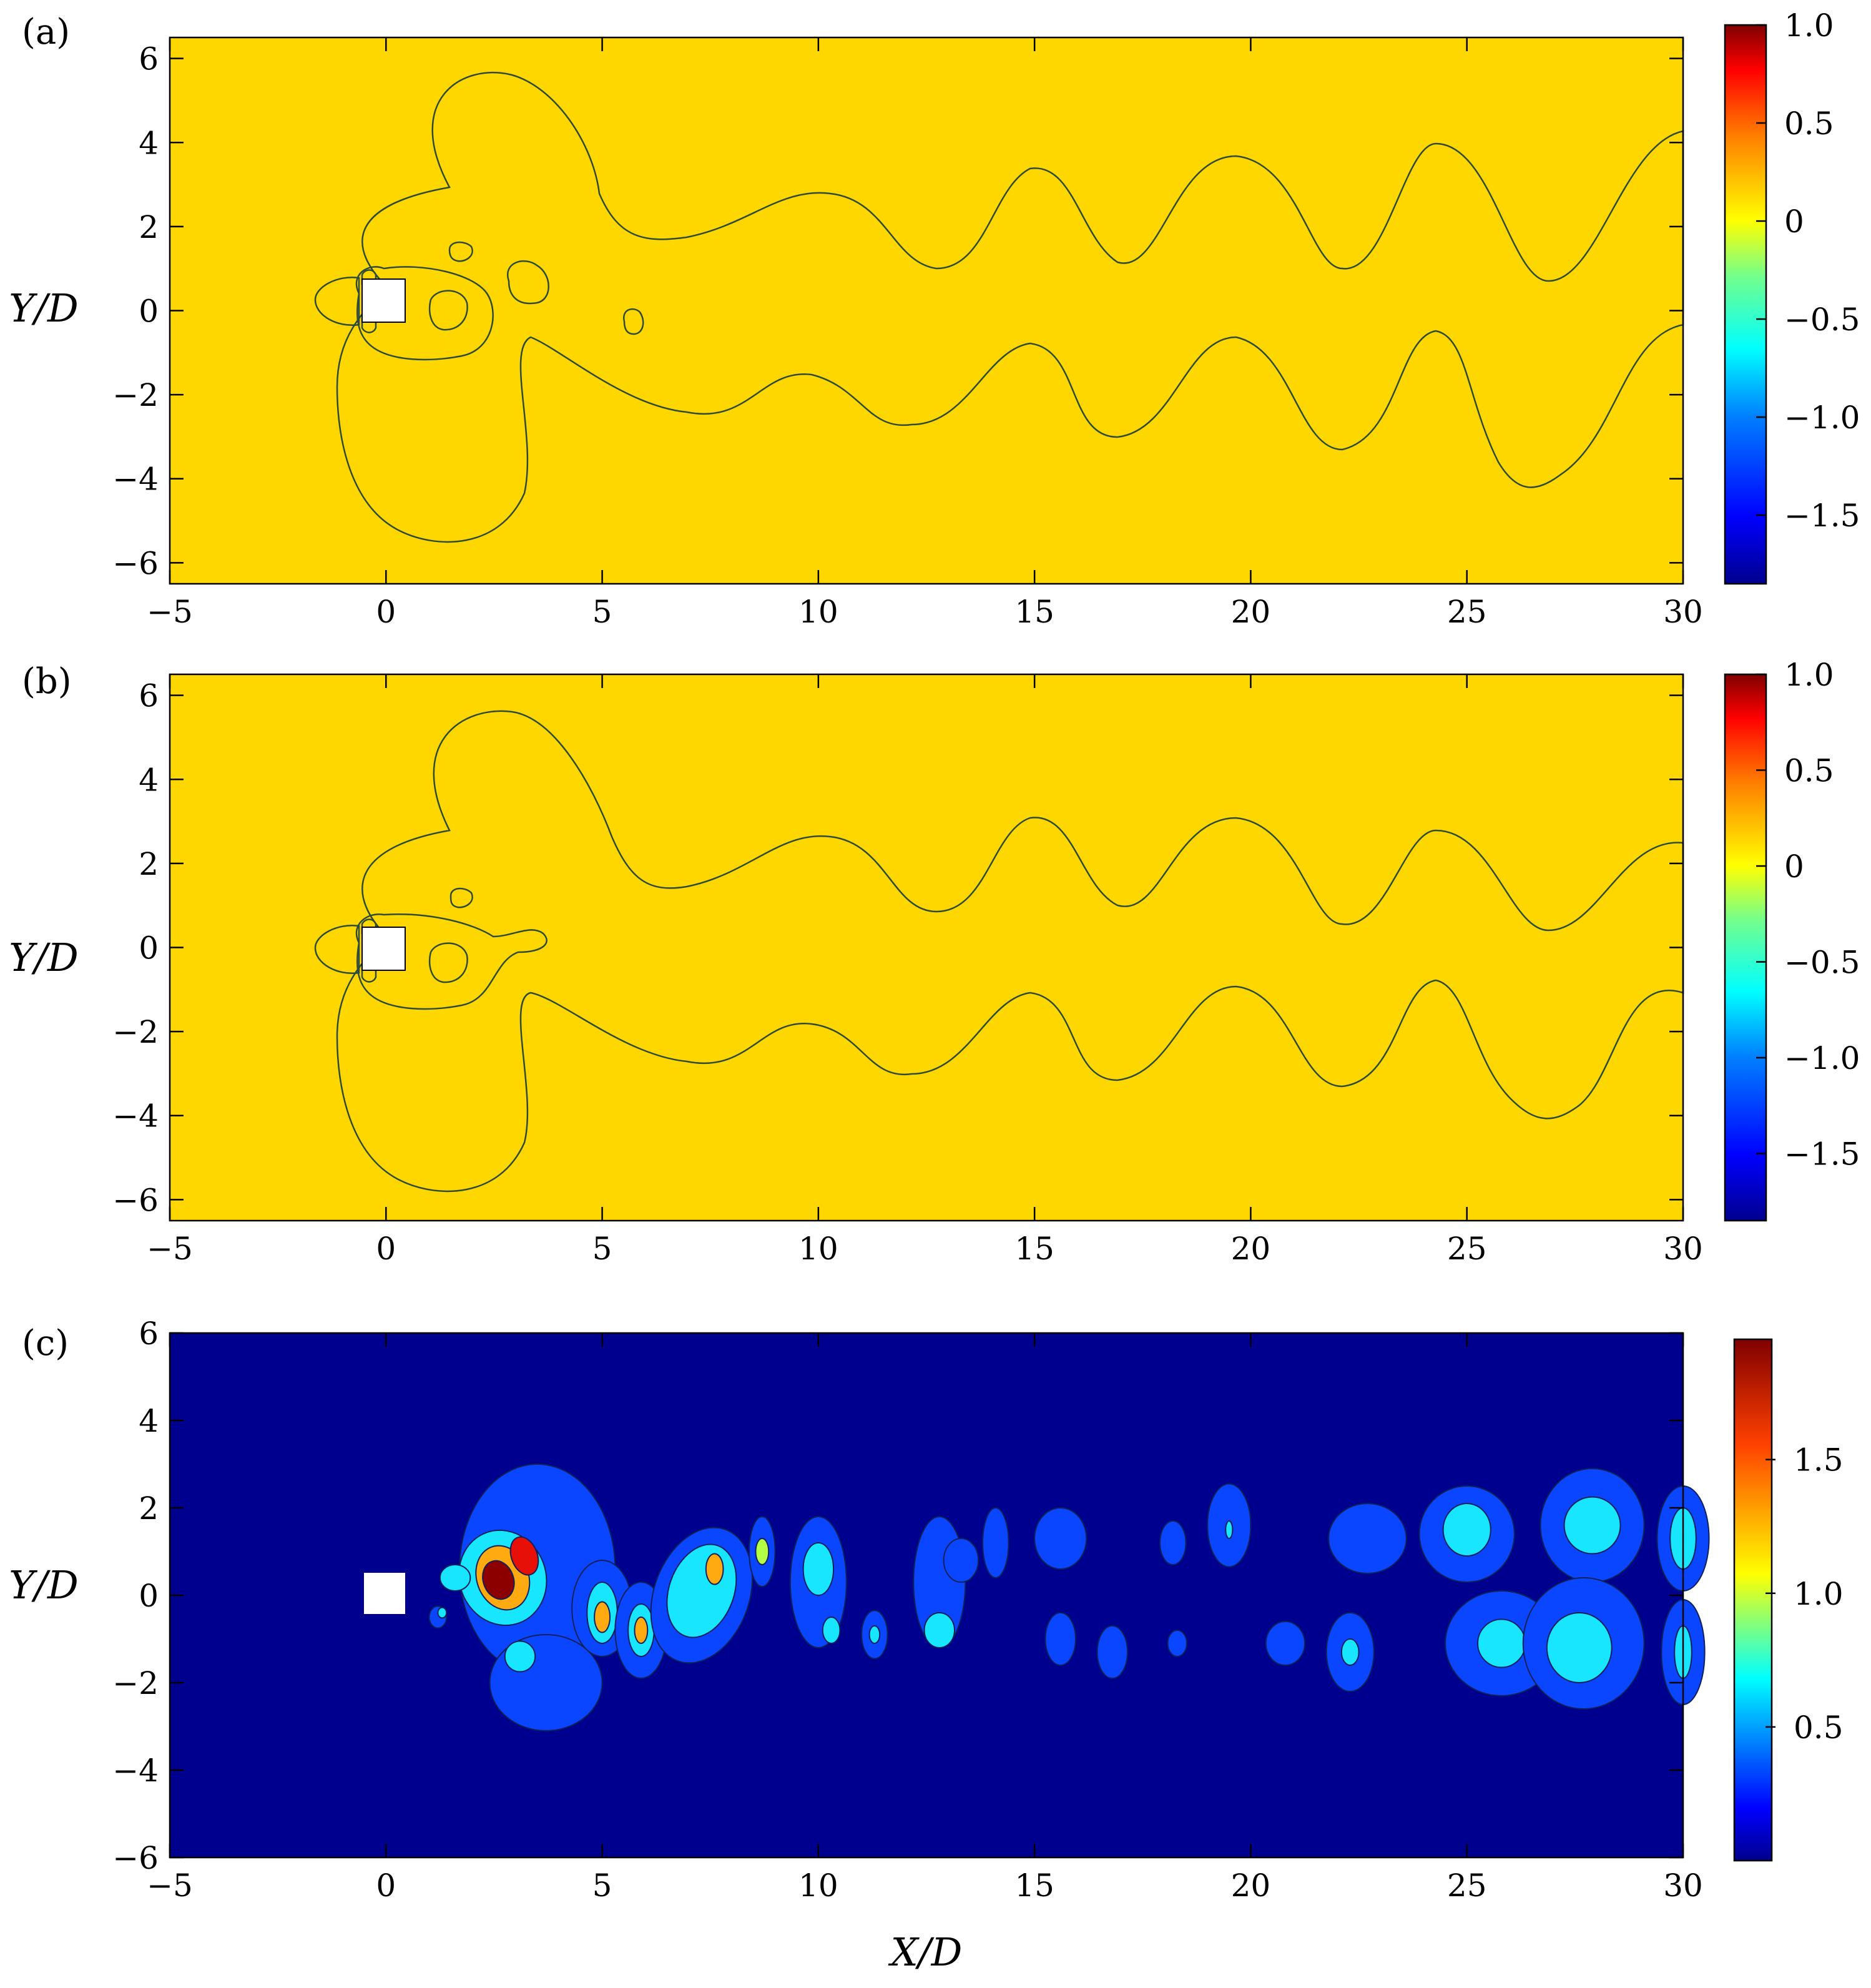  Describe the element at coordinates (925, 1952) in the screenshot. I see `x-axis-label: X/D` at that location.